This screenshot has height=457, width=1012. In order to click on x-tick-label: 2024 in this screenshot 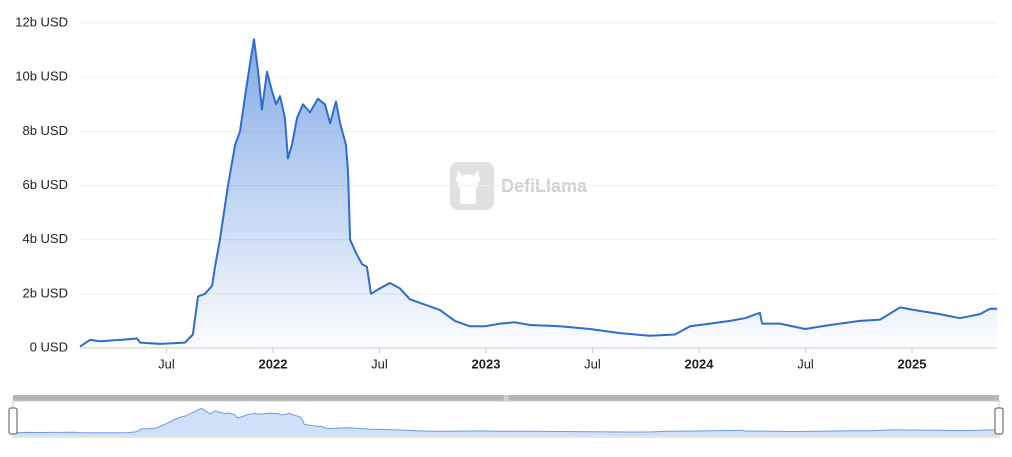, I will do `click(700, 363)`.